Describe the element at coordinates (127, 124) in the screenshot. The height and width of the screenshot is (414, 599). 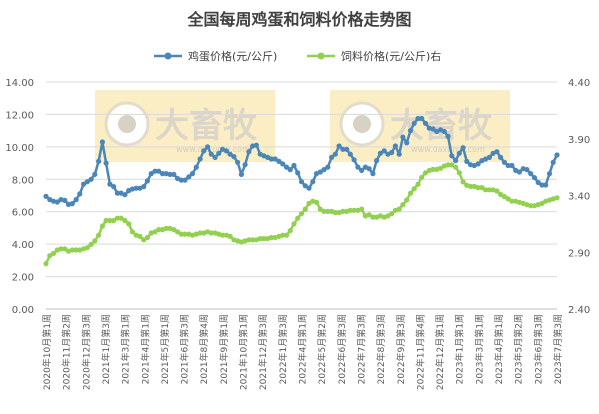
I see `watermark-logo-dot-icon` at that location.